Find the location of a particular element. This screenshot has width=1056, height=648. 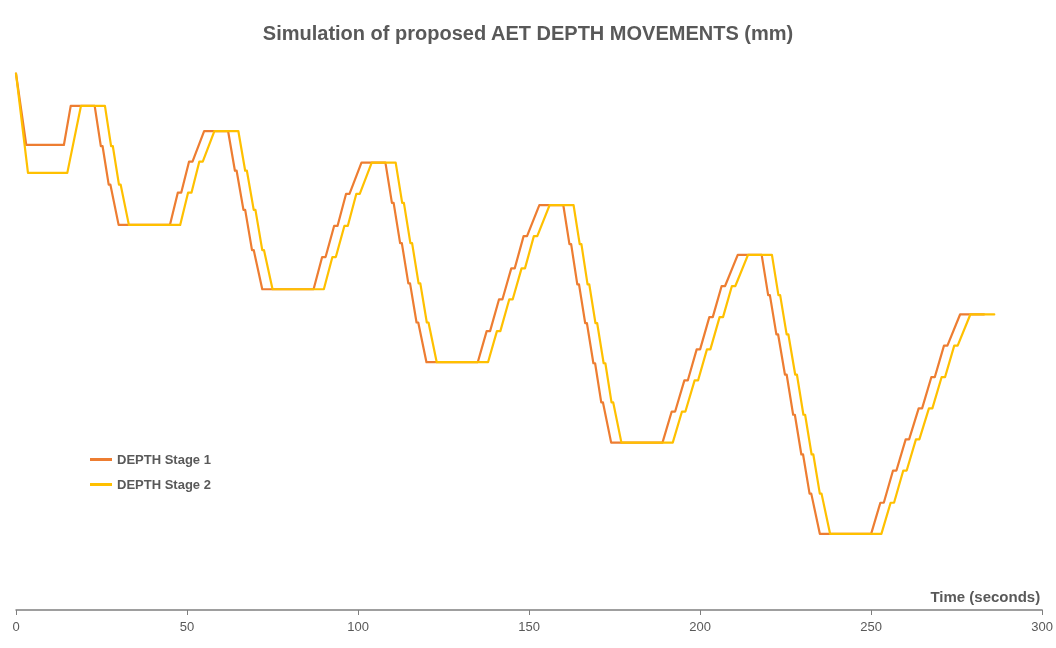

x-tick-label: 150 is located at coordinates (529, 626).